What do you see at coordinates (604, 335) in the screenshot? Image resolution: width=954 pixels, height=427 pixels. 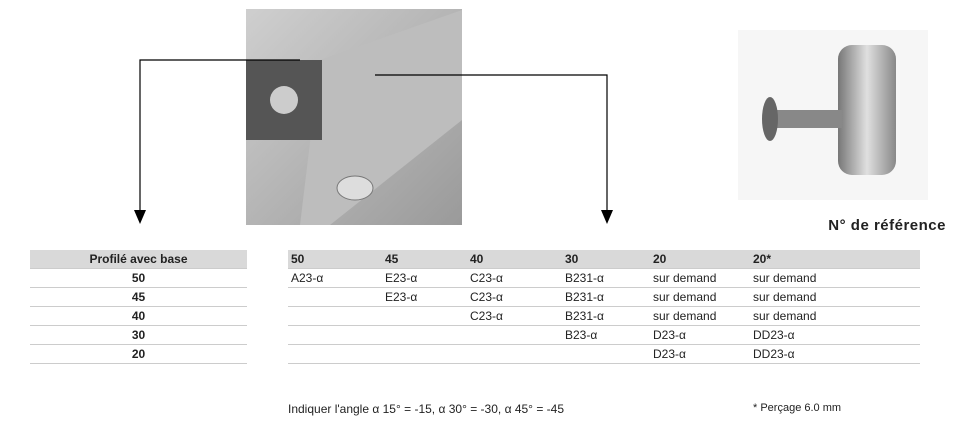 I see `table-row: B23-α D23-α DD23-α` at bounding box center [604, 335].